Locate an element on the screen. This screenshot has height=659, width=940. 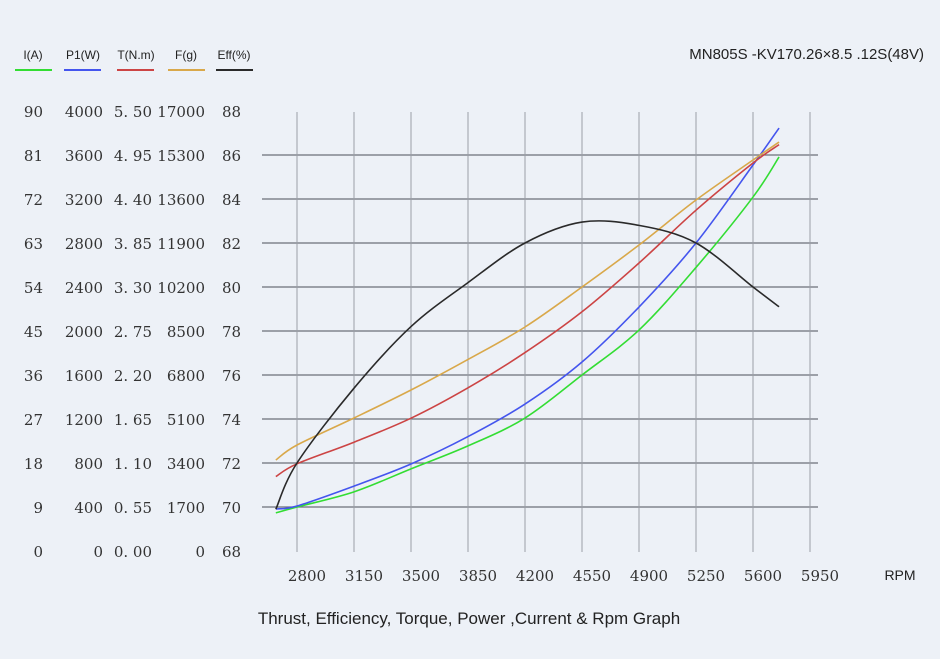
y-tick-label-T: 2. 75 is located at coordinates (133, 332).